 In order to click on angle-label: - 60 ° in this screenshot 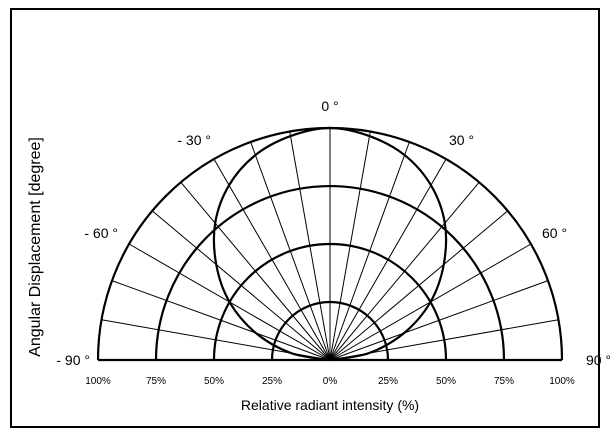, I will do `click(101, 233)`.